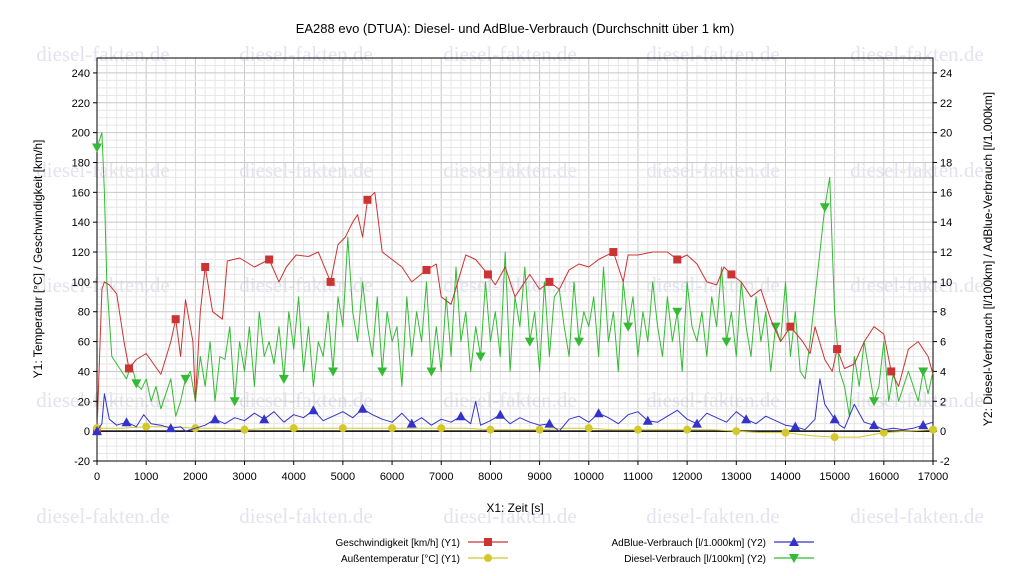  I want to click on y-axis-left-ticks: -20 0 20 40 60 80 100 120 140 160 180 200 220 240, so click(84, 268).